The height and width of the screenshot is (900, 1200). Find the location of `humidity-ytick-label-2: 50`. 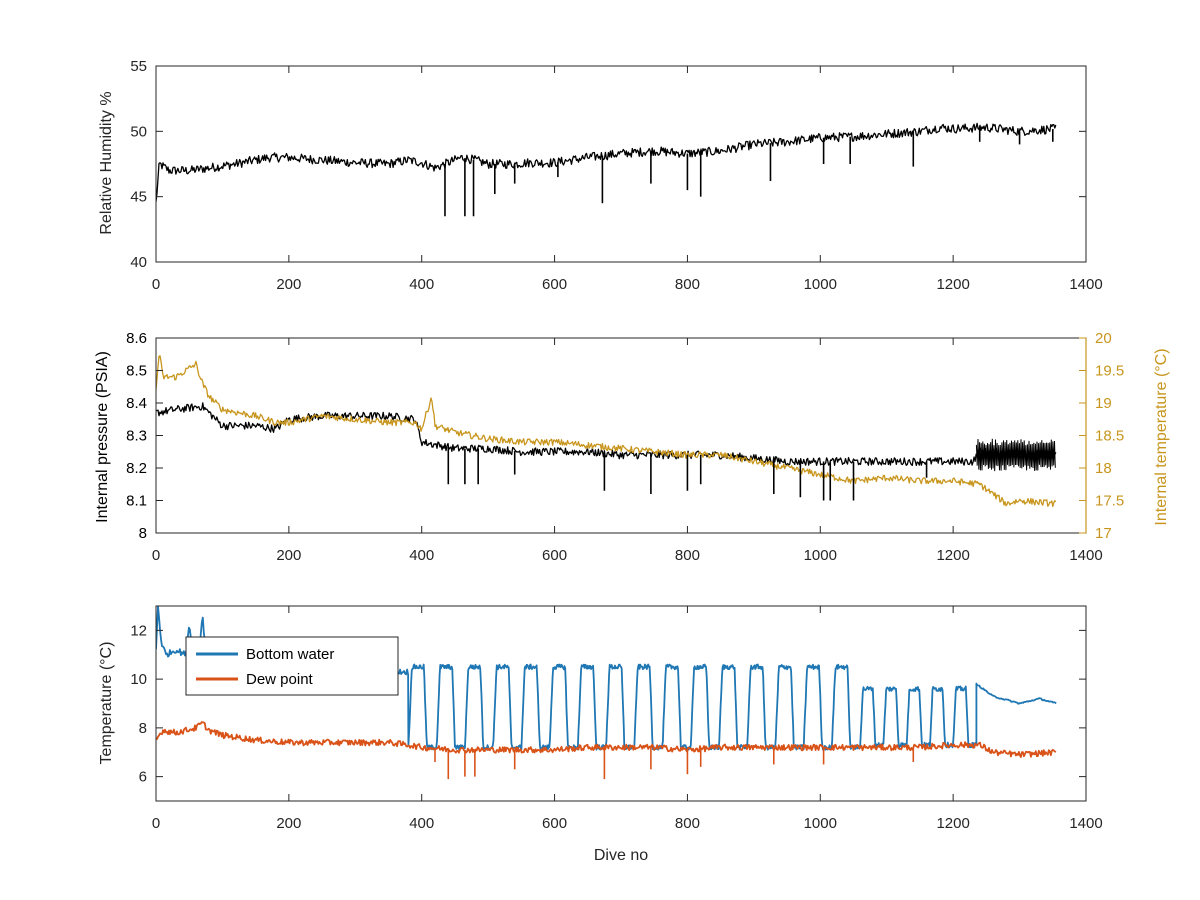

humidity-ytick-label-2: 50 is located at coordinates (138, 131).